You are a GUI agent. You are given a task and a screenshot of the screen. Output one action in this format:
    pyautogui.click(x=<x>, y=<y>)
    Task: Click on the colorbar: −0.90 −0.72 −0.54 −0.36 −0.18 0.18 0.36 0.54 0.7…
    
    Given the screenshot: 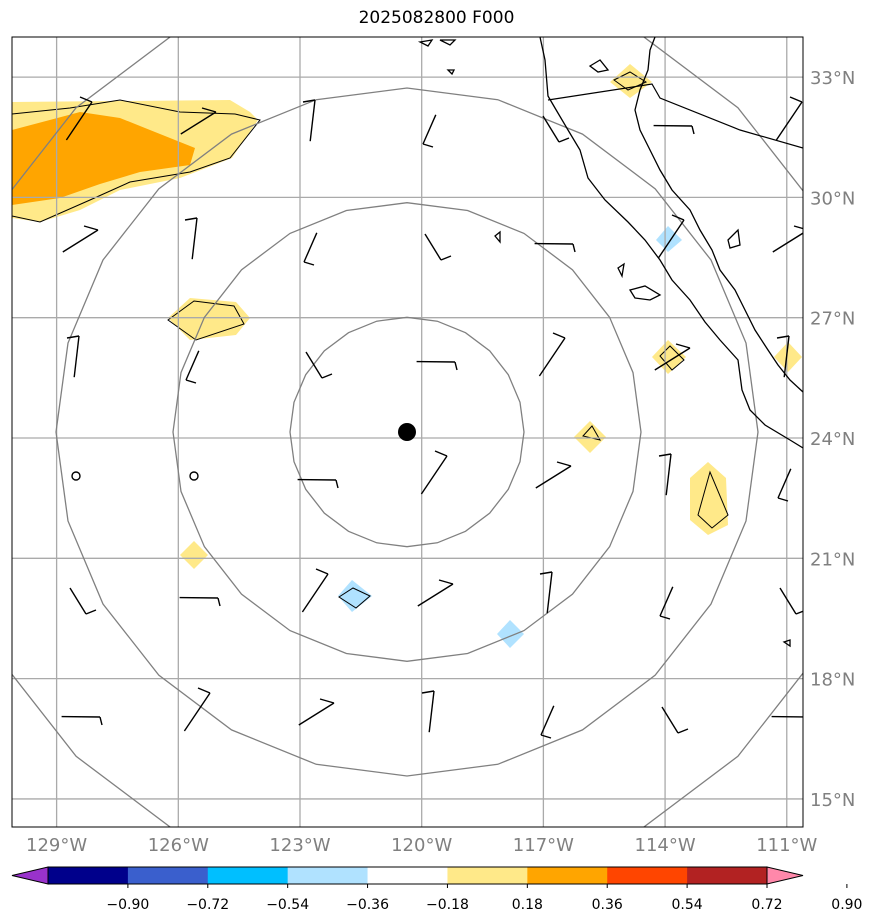 What is the action you would take?
    pyautogui.click(x=436, y=889)
    